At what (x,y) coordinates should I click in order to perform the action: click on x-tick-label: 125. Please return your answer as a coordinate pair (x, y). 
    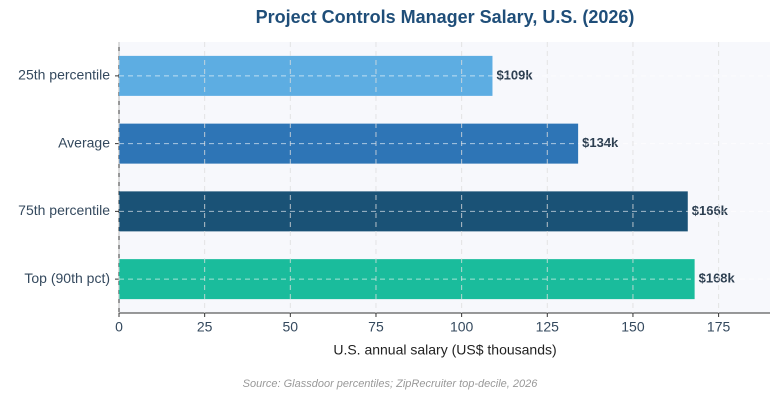
    Looking at the image, I should click on (548, 327).